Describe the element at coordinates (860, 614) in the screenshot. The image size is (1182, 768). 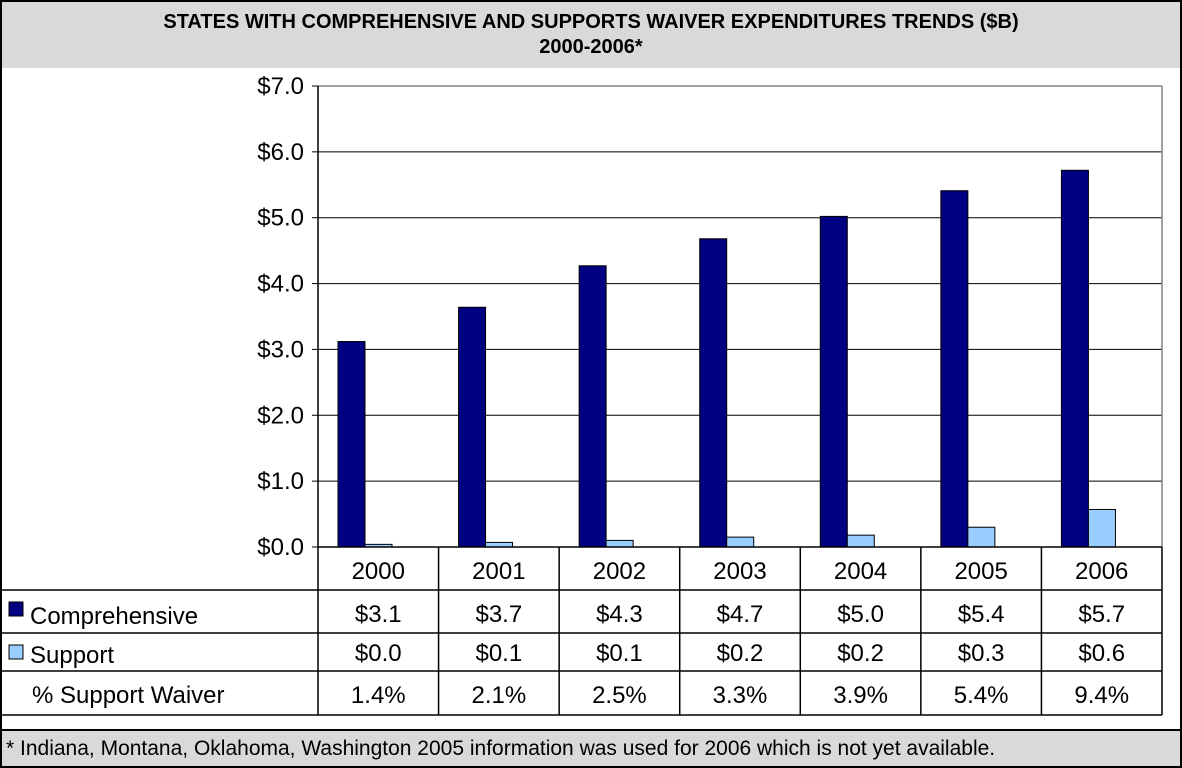
I see `data-label-comprehensive: $5.0` at that location.